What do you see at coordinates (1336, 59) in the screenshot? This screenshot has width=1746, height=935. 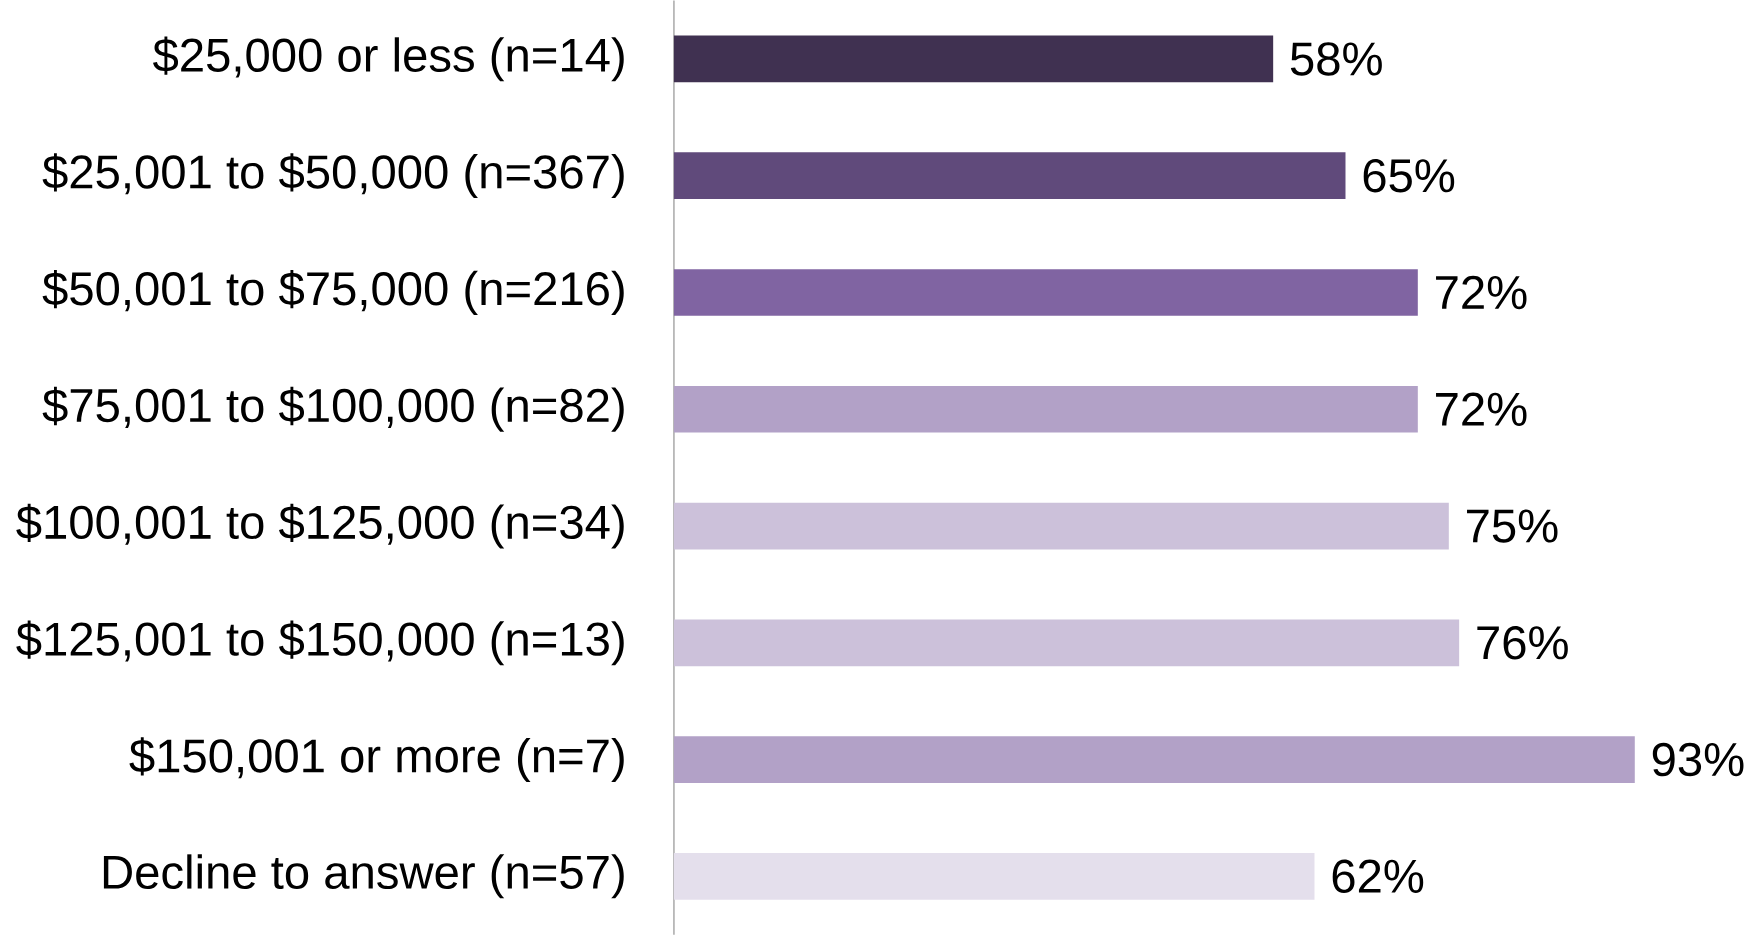 I see `data-label: 58%` at bounding box center [1336, 59].